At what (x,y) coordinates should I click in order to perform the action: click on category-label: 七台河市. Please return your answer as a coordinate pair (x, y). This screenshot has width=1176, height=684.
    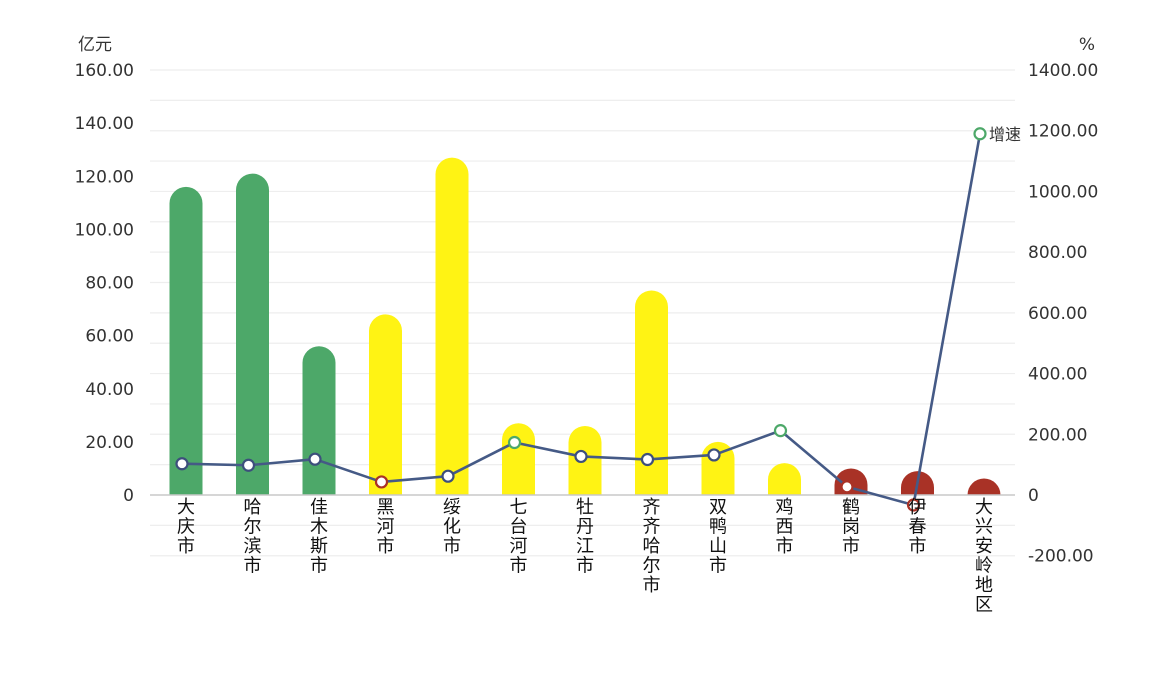
    Looking at the image, I should click on (519, 537).